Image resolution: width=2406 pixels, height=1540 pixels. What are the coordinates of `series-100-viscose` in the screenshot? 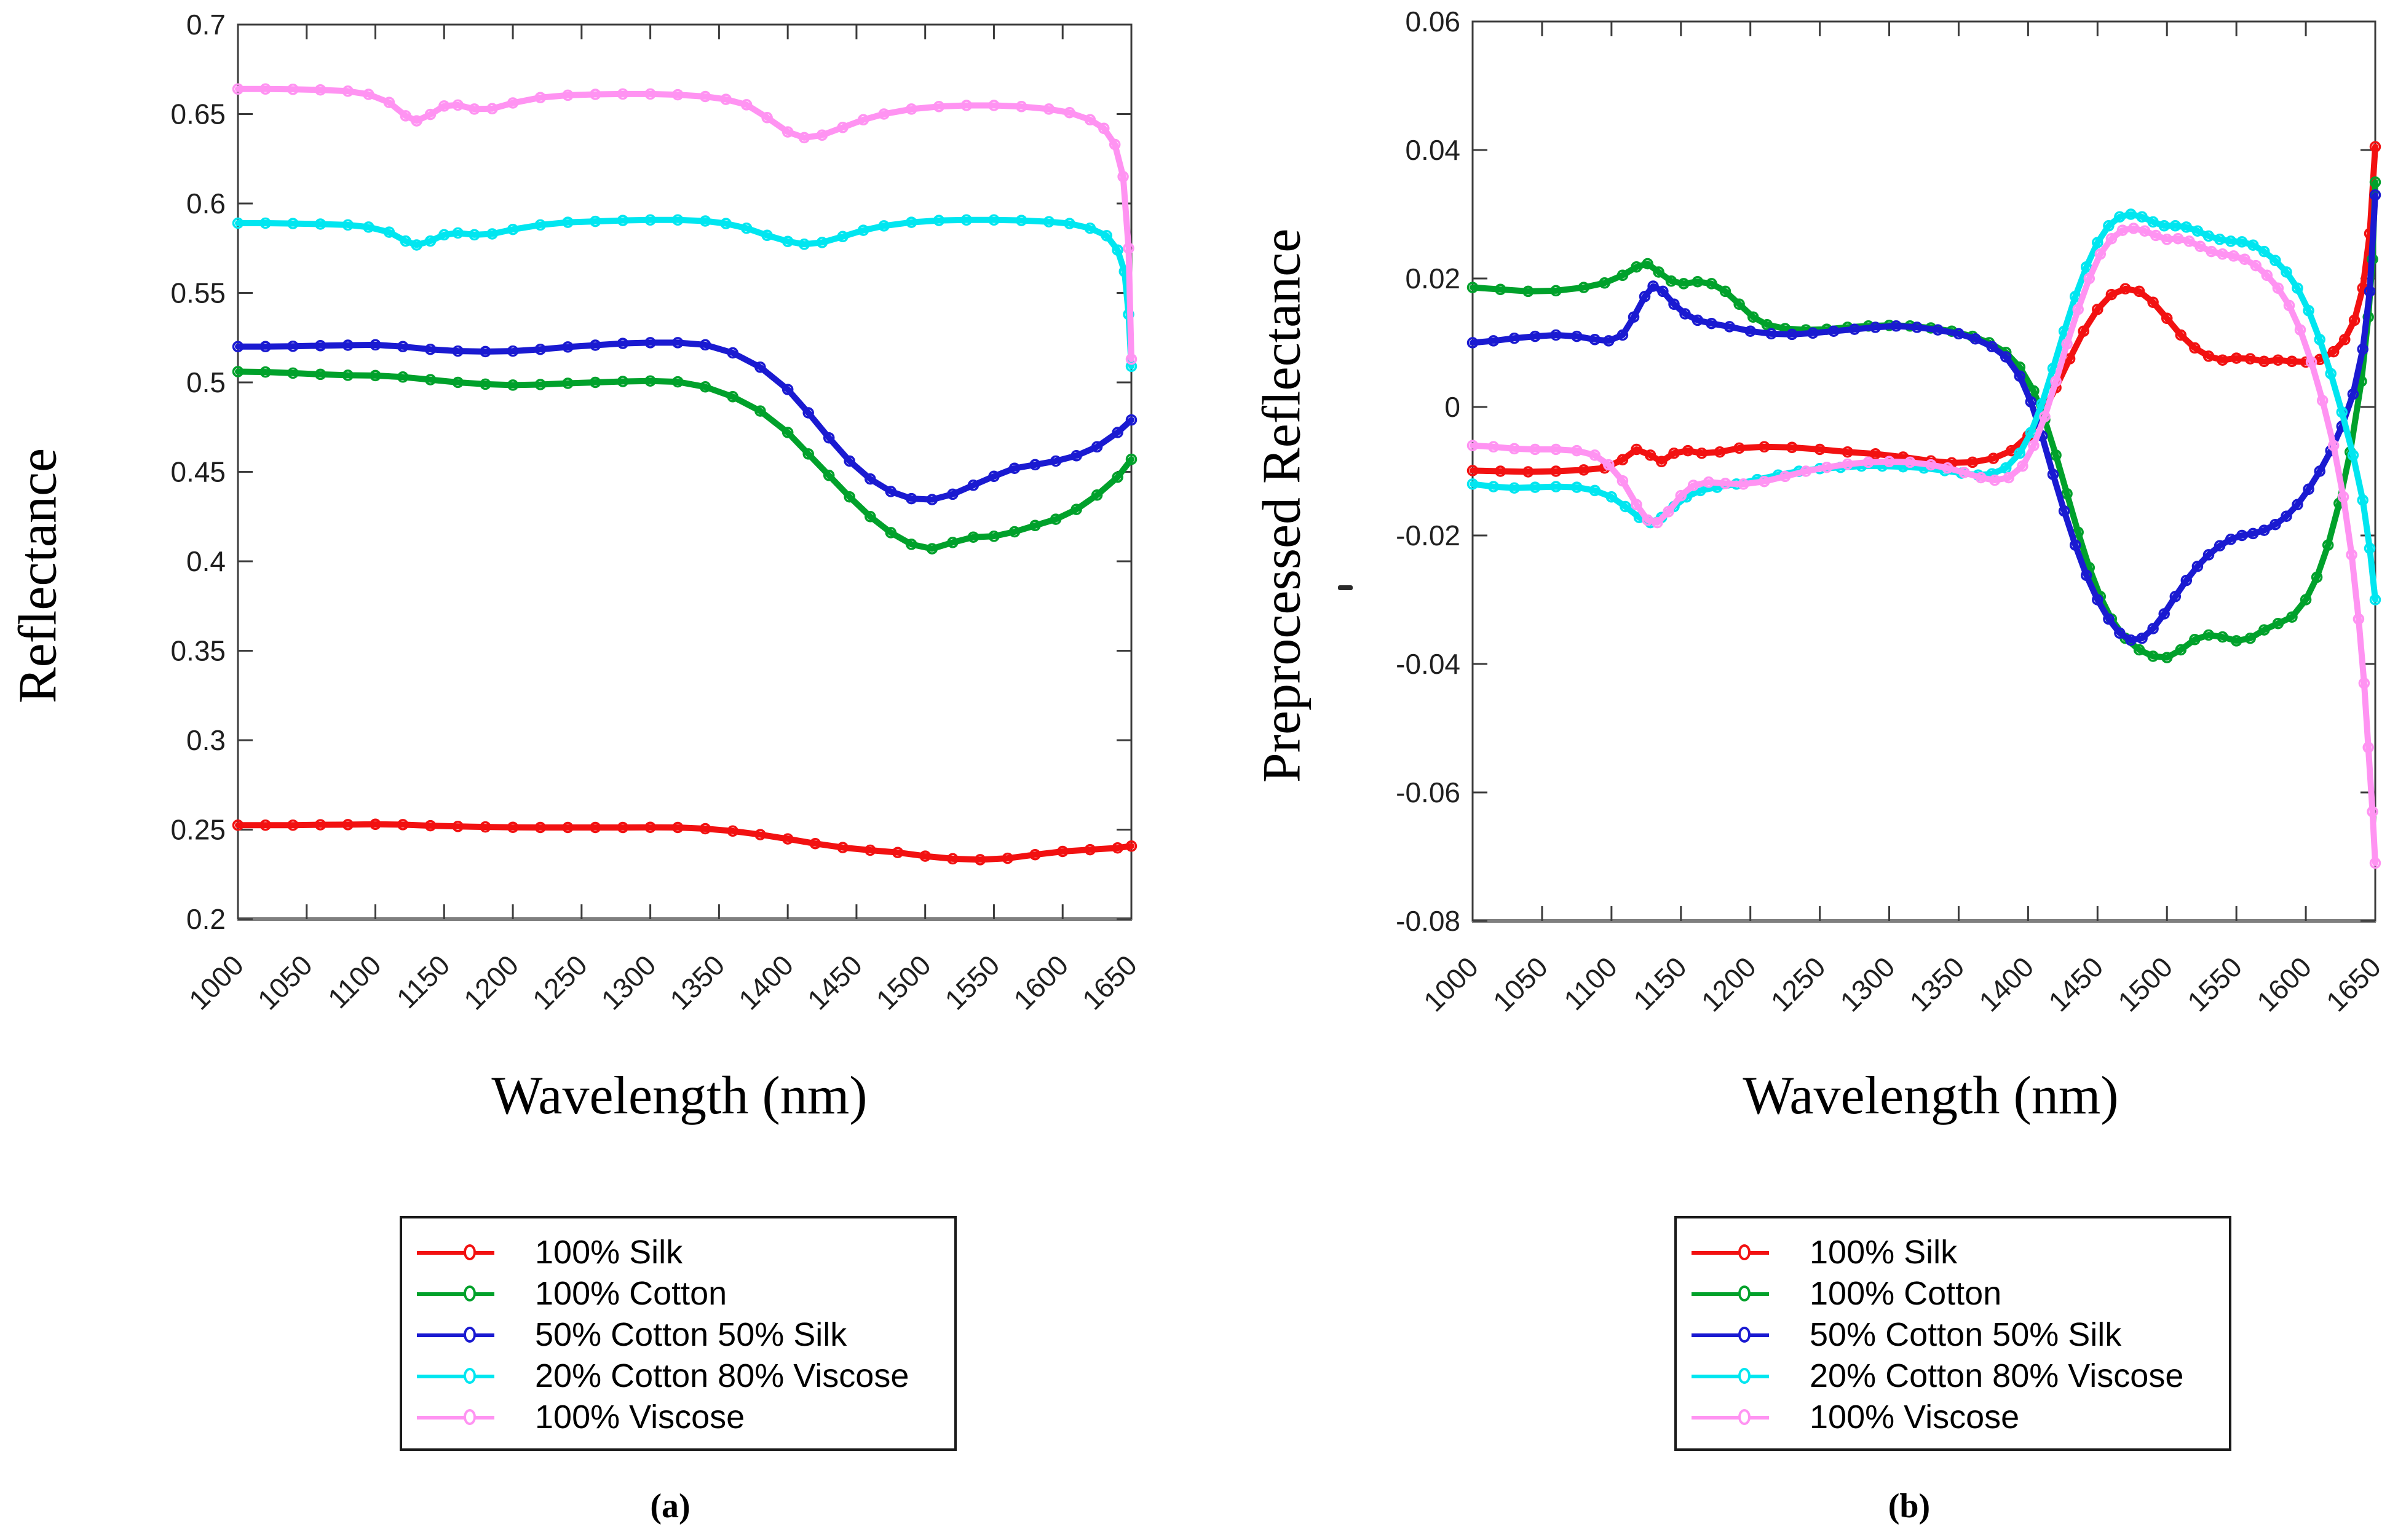 It's located at (685, 224).